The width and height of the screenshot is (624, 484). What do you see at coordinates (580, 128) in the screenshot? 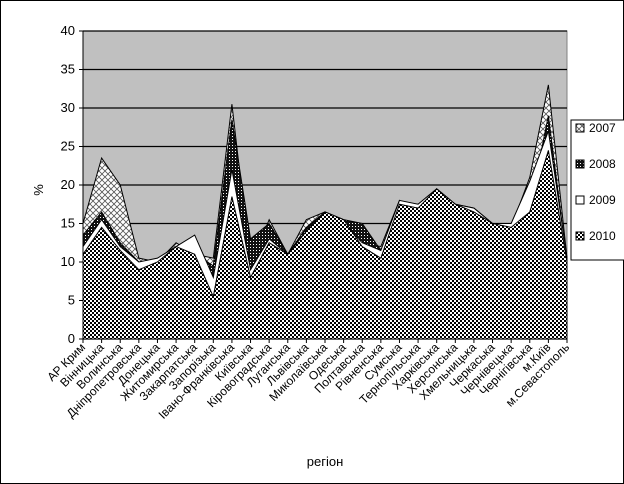
I see `legend-swatch-2007` at bounding box center [580, 128].